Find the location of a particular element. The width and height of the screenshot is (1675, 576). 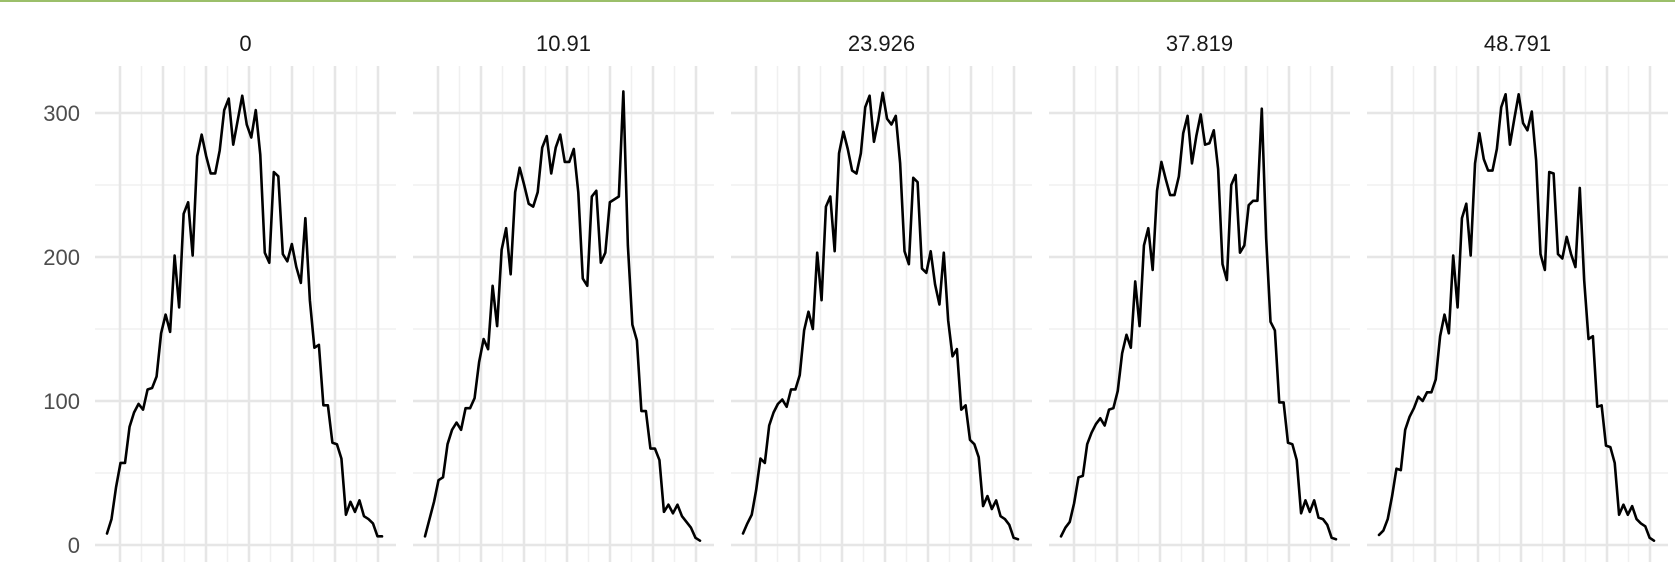

y-tick-label: 100 is located at coordinates (61, 401).